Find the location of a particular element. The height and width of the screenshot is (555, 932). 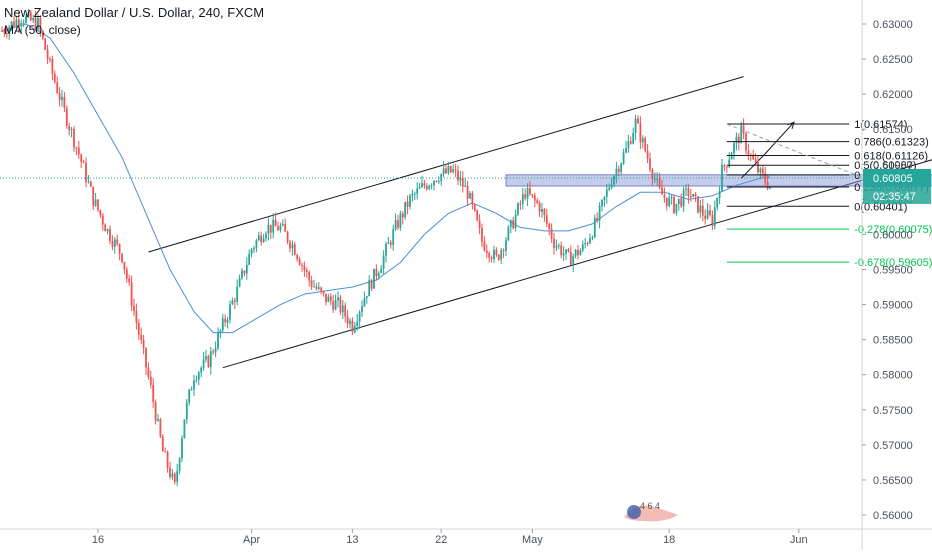

price-tick-label: 0.58000 is located at coordinates (893, 376).